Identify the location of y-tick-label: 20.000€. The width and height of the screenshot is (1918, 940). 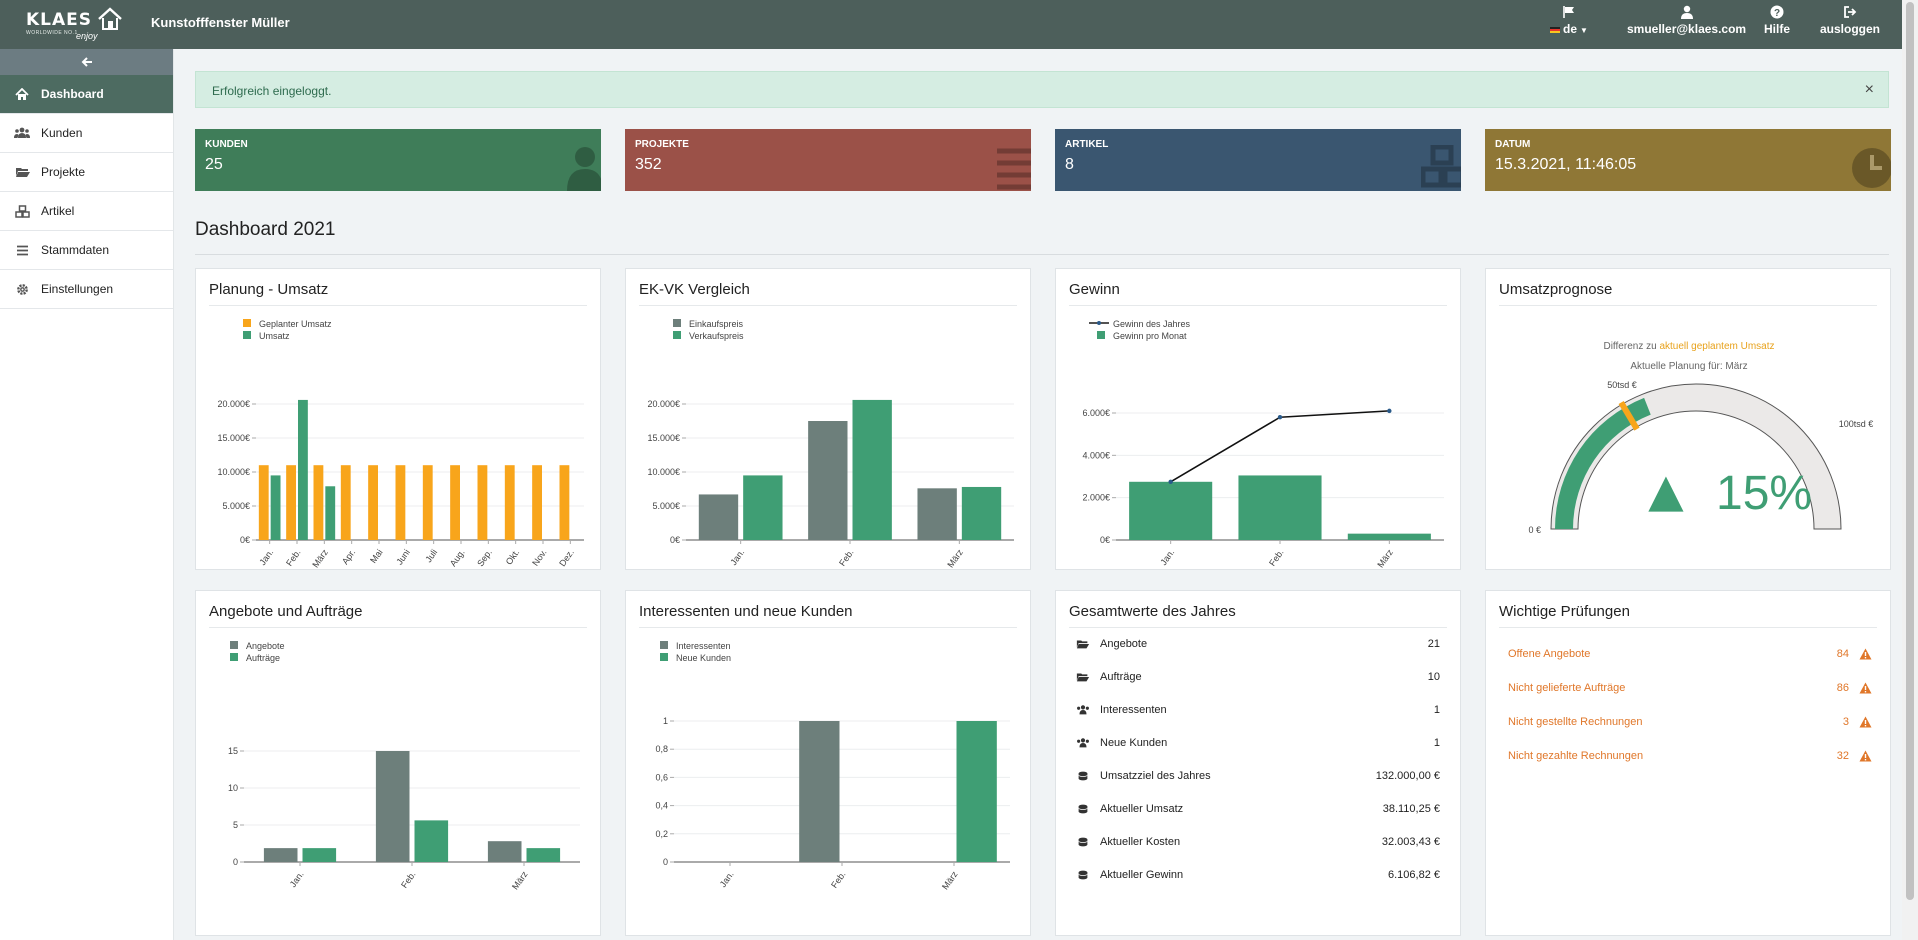
(663, 404).